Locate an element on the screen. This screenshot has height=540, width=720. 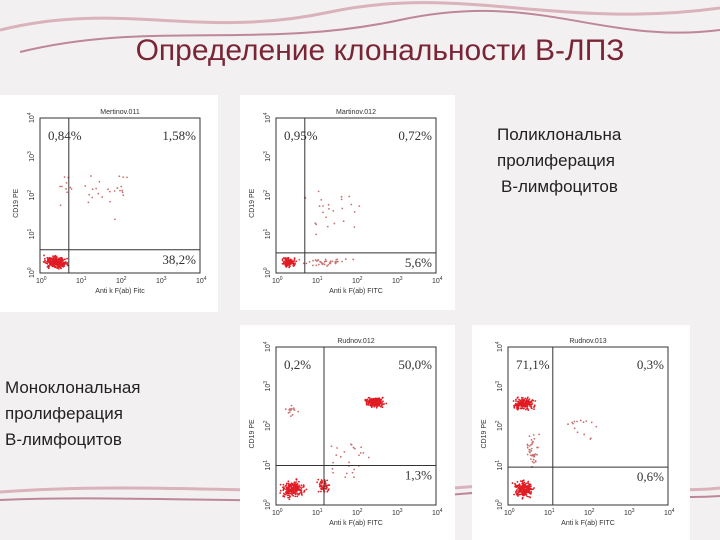
quadrant-percent: 0,72% is located at coordinates (415, 135).